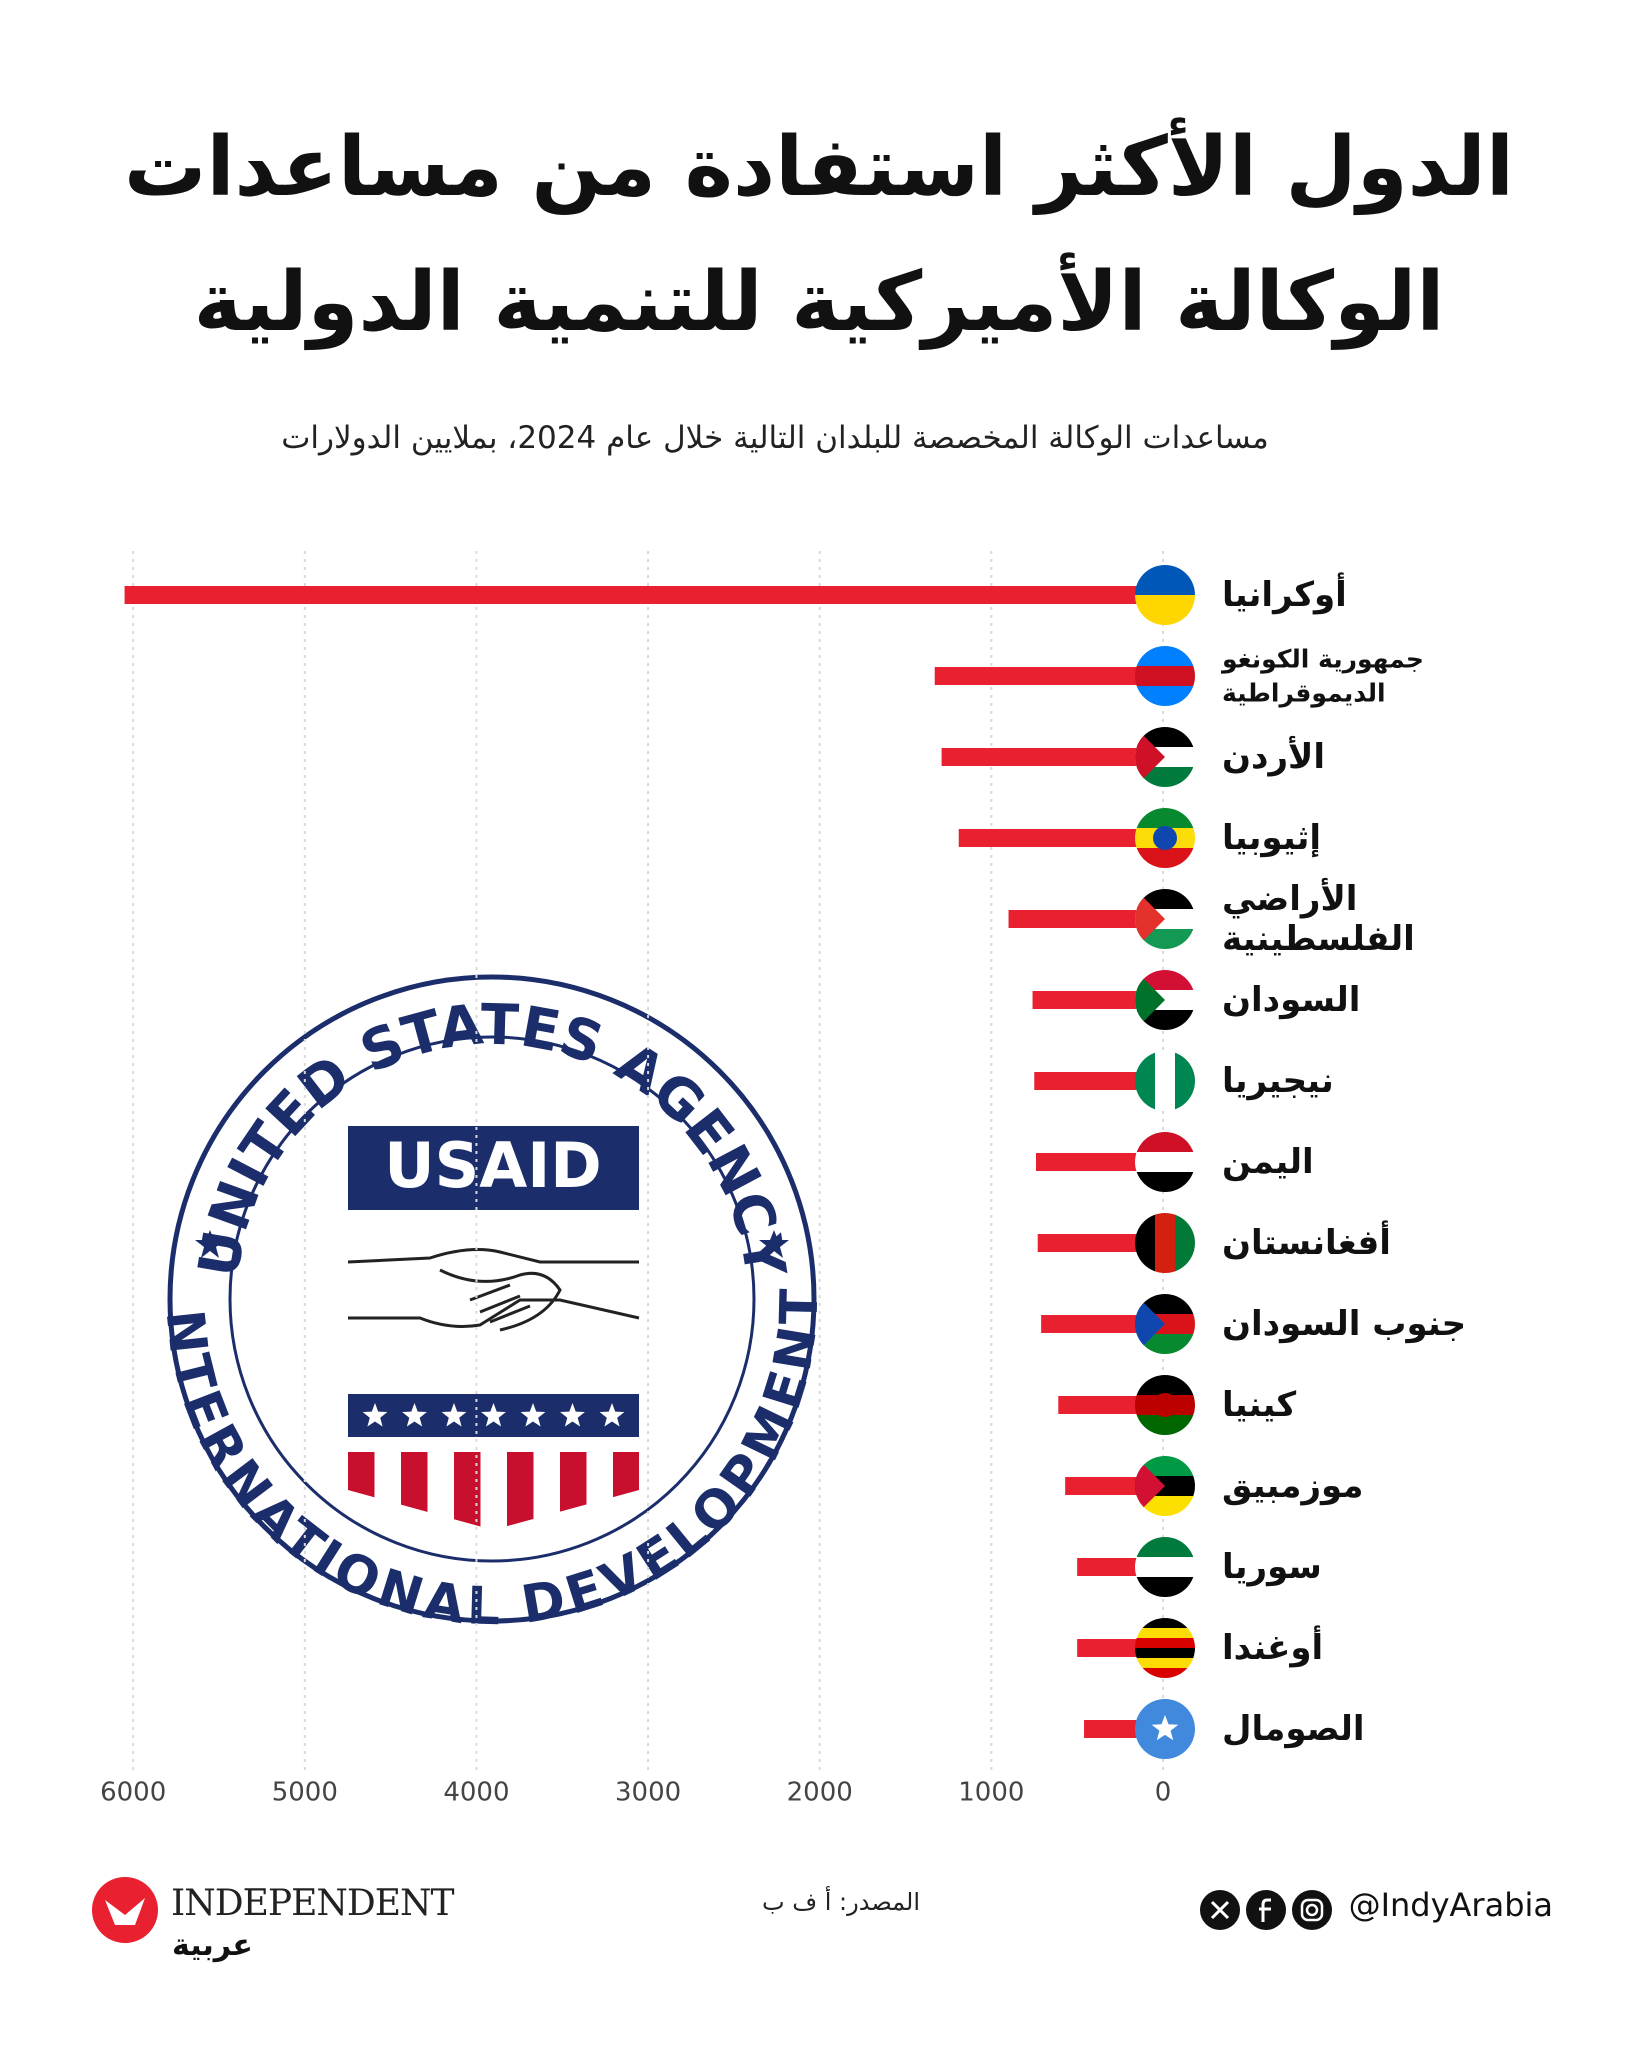 Image resolution: width=1638 pixels, height=2048 pixels. What do you see at coordinates (841, 1902) in the screenshot?
I see `source: المصدر: أ ف ب` at bounding box center [841, 1902].